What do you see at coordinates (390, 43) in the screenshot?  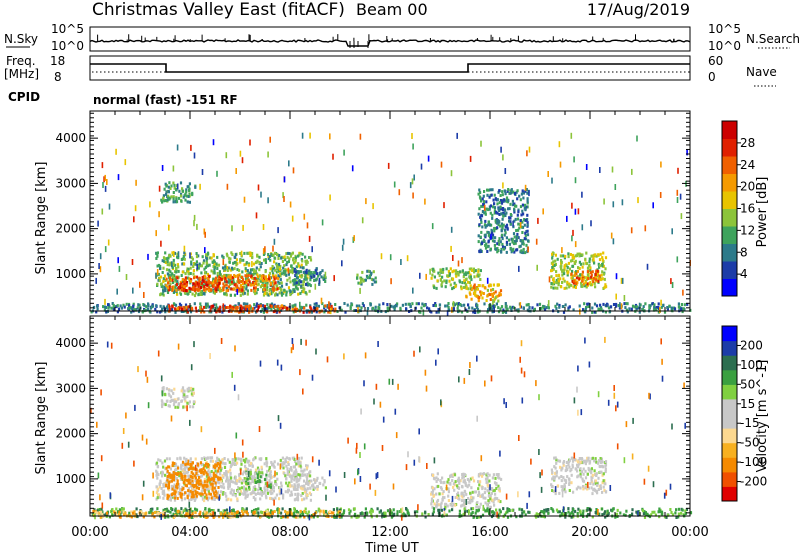 I see `noise-sky-line` at bounding box center [390, 43].